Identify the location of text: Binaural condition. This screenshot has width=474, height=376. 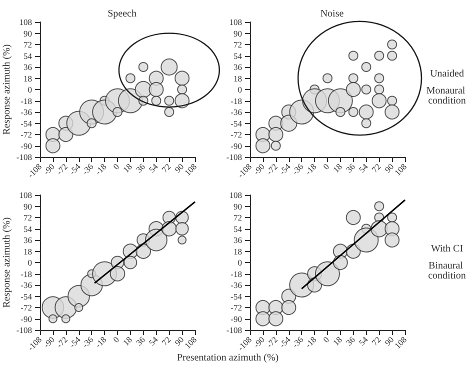
(447, 271).